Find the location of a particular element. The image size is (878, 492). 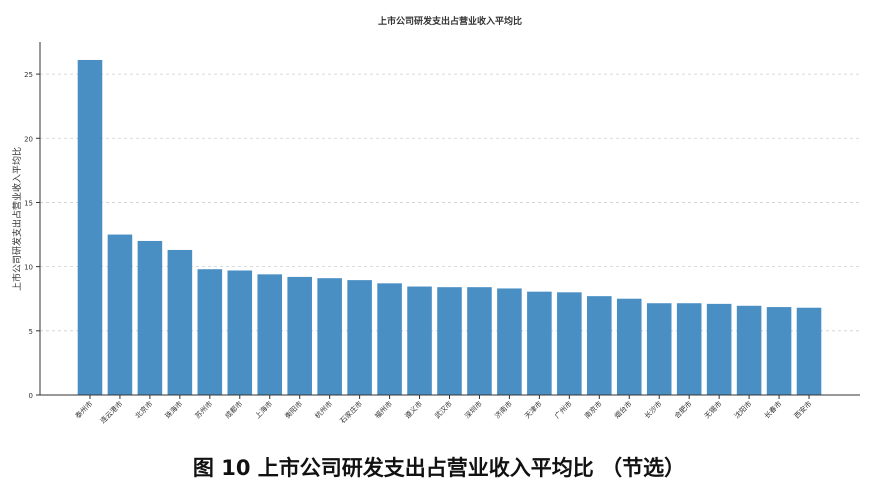

x-tick-label: 广州市 is located at coordinates (563, 409).